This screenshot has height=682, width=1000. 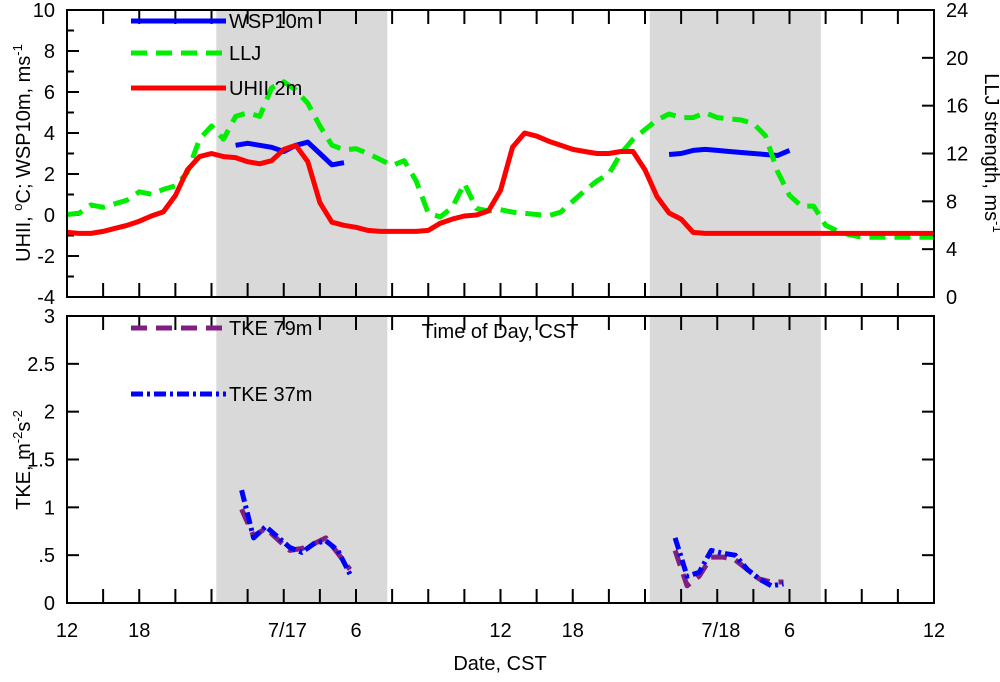 I want to click on top-ytick-label: 6, so click(x=49, y=93).